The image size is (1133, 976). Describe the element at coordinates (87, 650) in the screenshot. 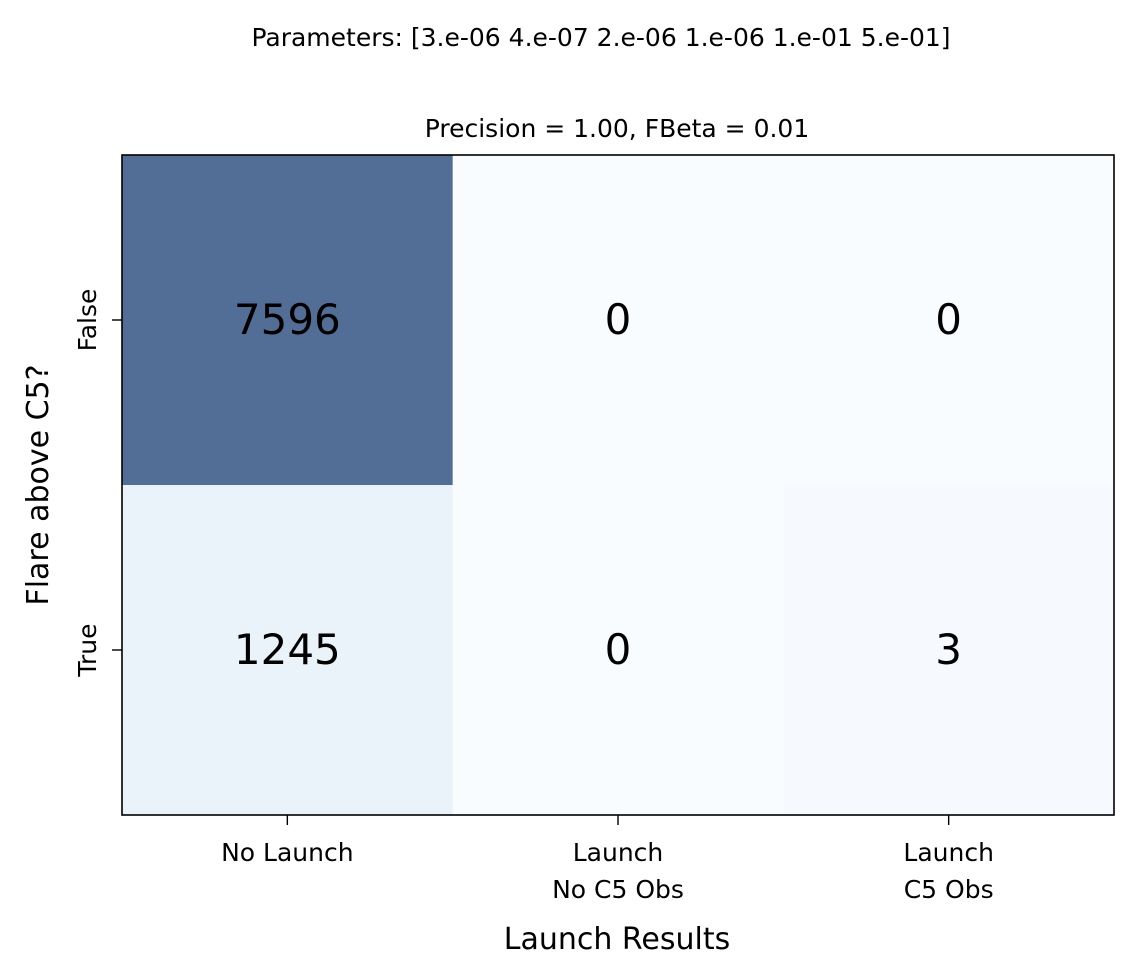

I see `y-tick-label: True` at that location.